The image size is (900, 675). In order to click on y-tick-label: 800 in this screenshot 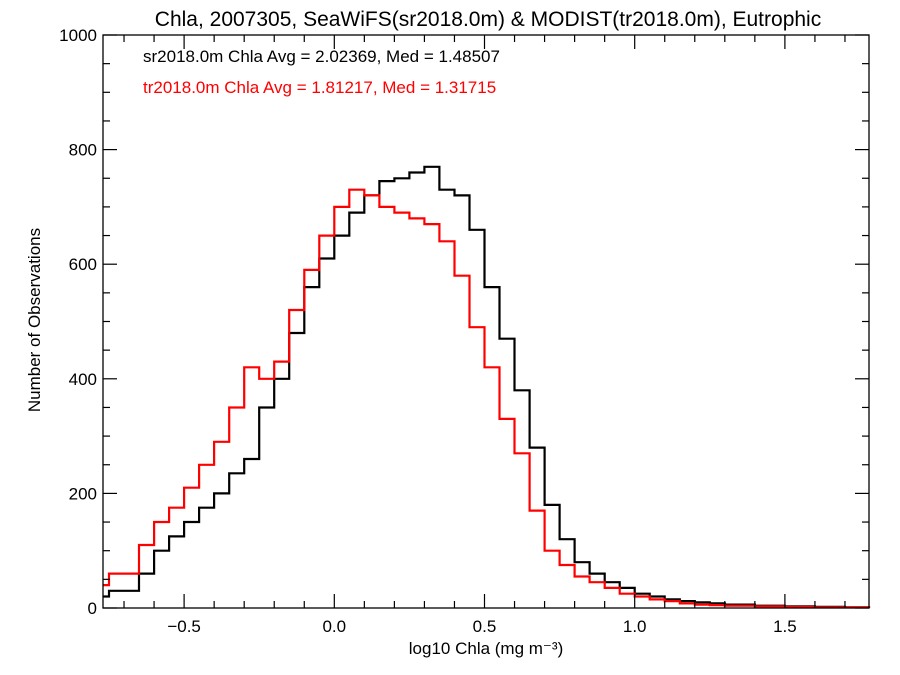, I will do `click(83, 150)`.